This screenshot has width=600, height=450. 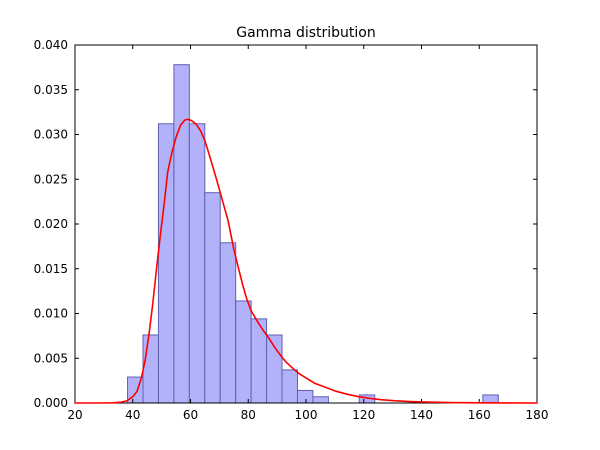 I want to click on y-axis-tick-label: 0.025, so click(x=51, y=179).